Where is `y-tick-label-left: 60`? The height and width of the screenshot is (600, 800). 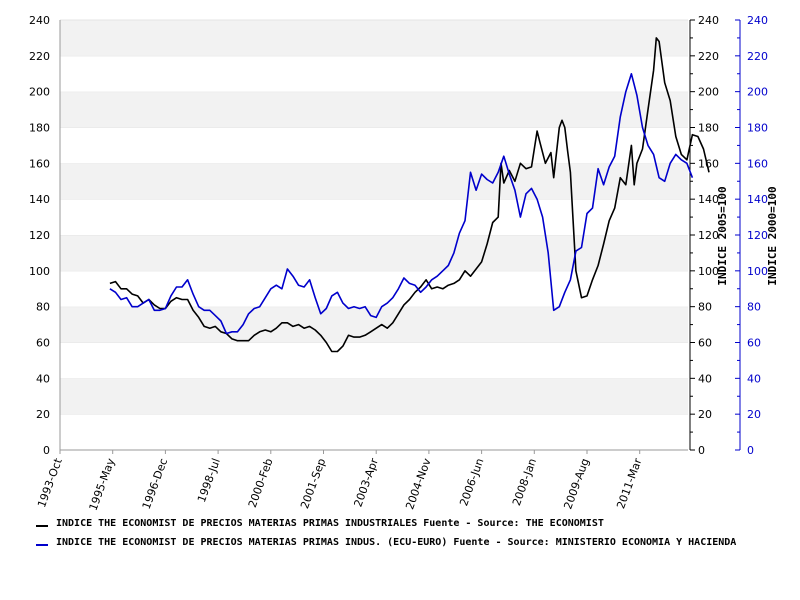 y-tick-label-left: 60 is located at coordinates (43, 343).